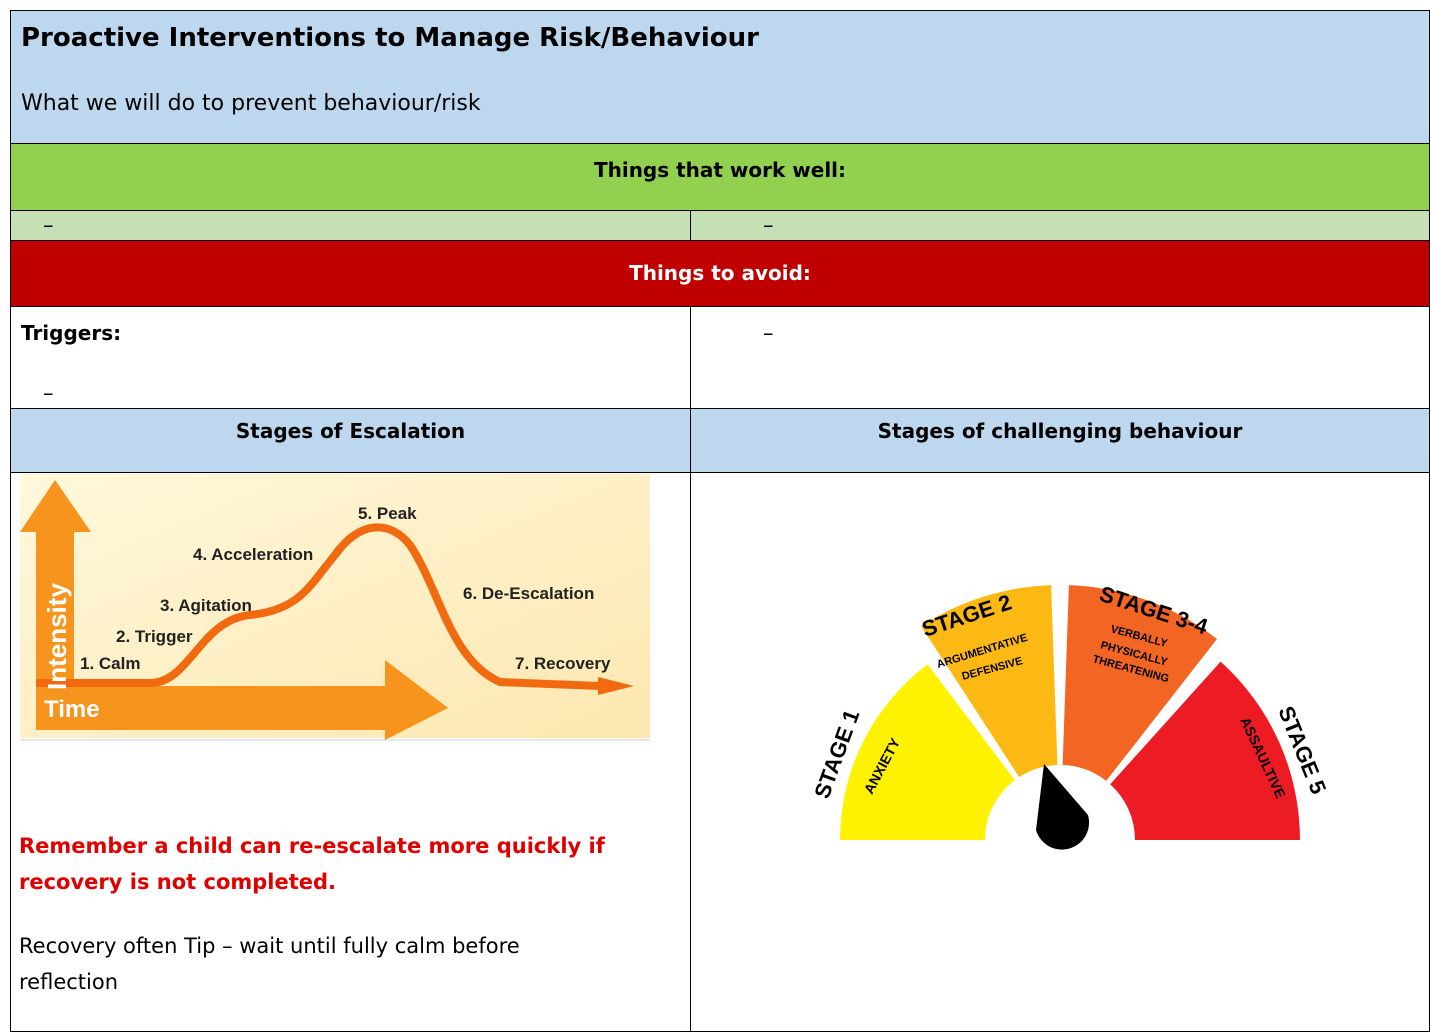  What do you see at coordinates (528, 593) in the screenshot?
I see `stage-label: 6. De-Escalation` at bounding box center [528, 593].